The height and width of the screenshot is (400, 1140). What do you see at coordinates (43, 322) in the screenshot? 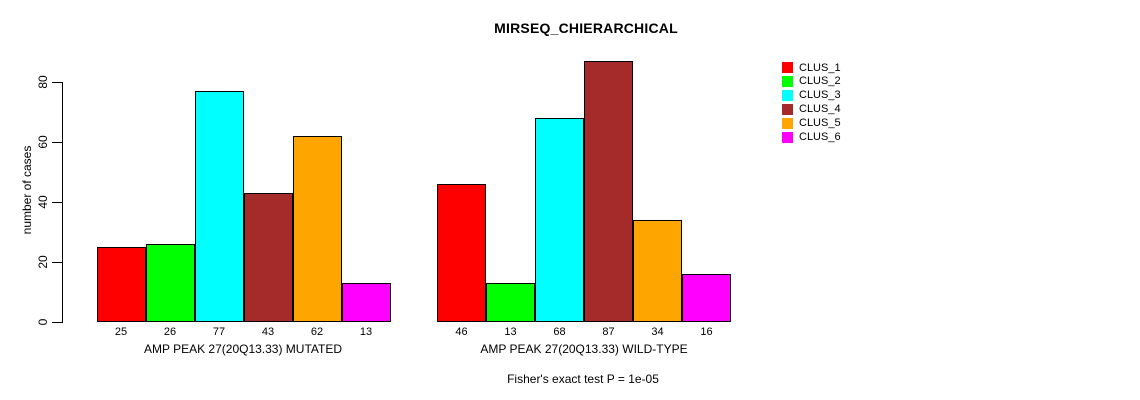
I see `y-axis-tick-label: 0` at bounding box center [43, 322].